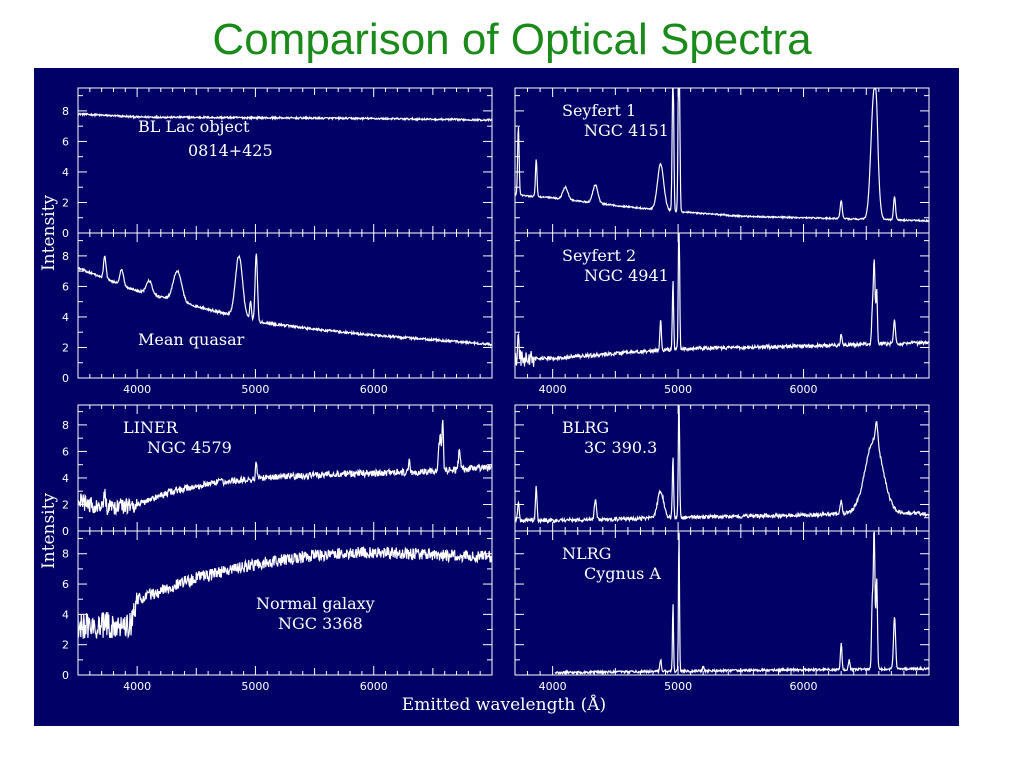 The image size is (1024, 768). I want to click on panel-bl-lac: 0 2 4 6 8 BL Lac object 0814+425, so click(277, 163).